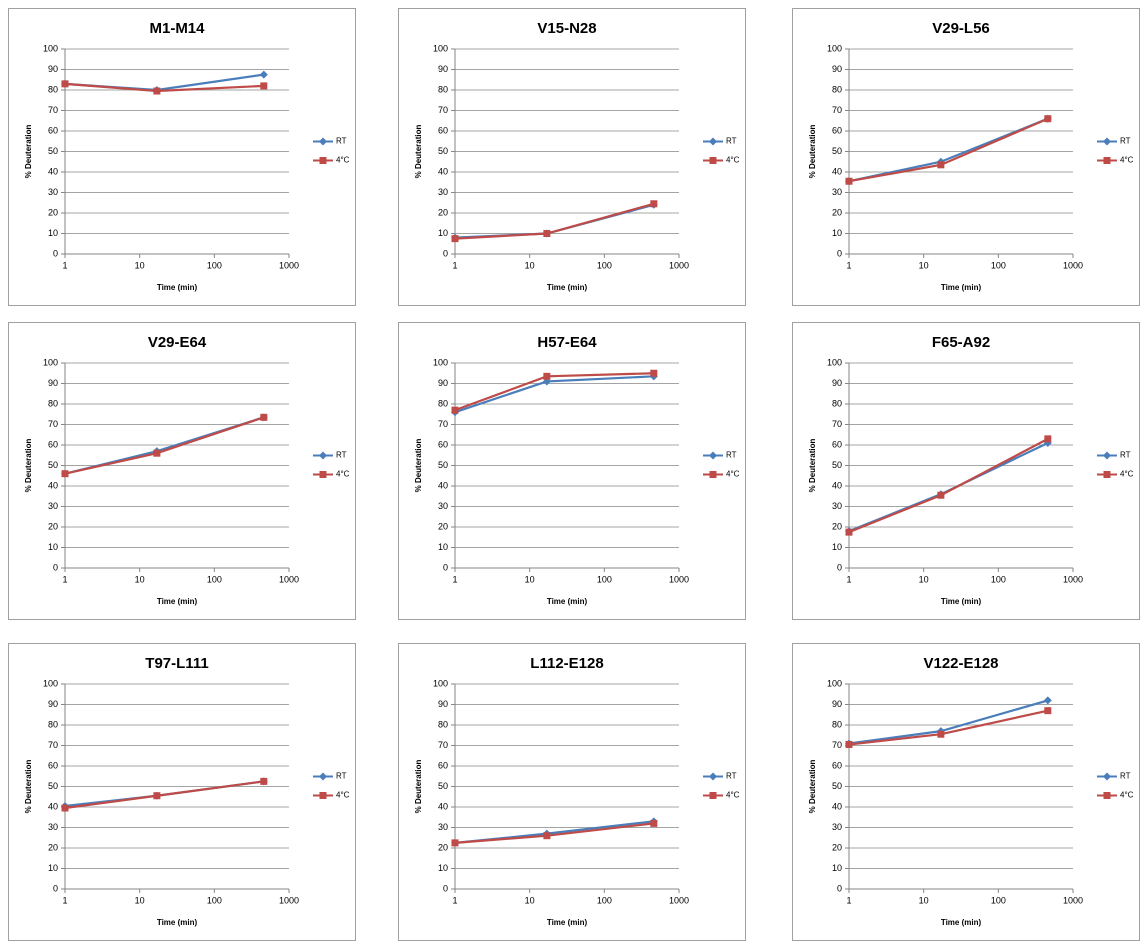 This screenshot has width=1145, height=945. I want to click on chart-title: V15-N28, so click(566, 28).